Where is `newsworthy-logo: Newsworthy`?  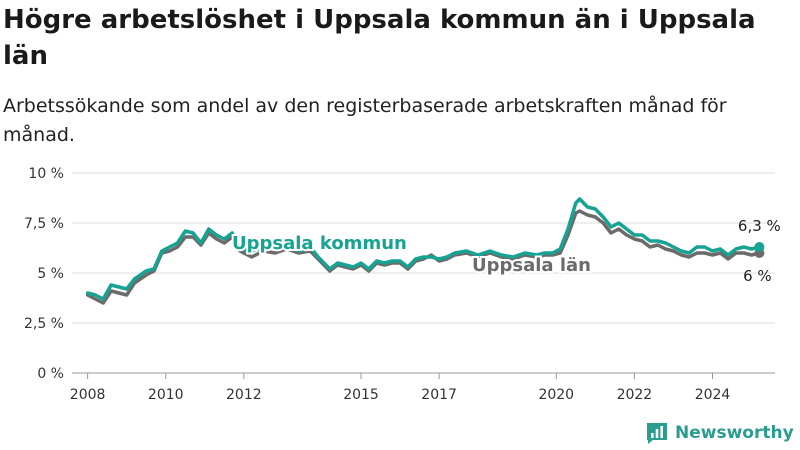
newsworthy-logo: Newsworthy is located at coordinates (719, 433).